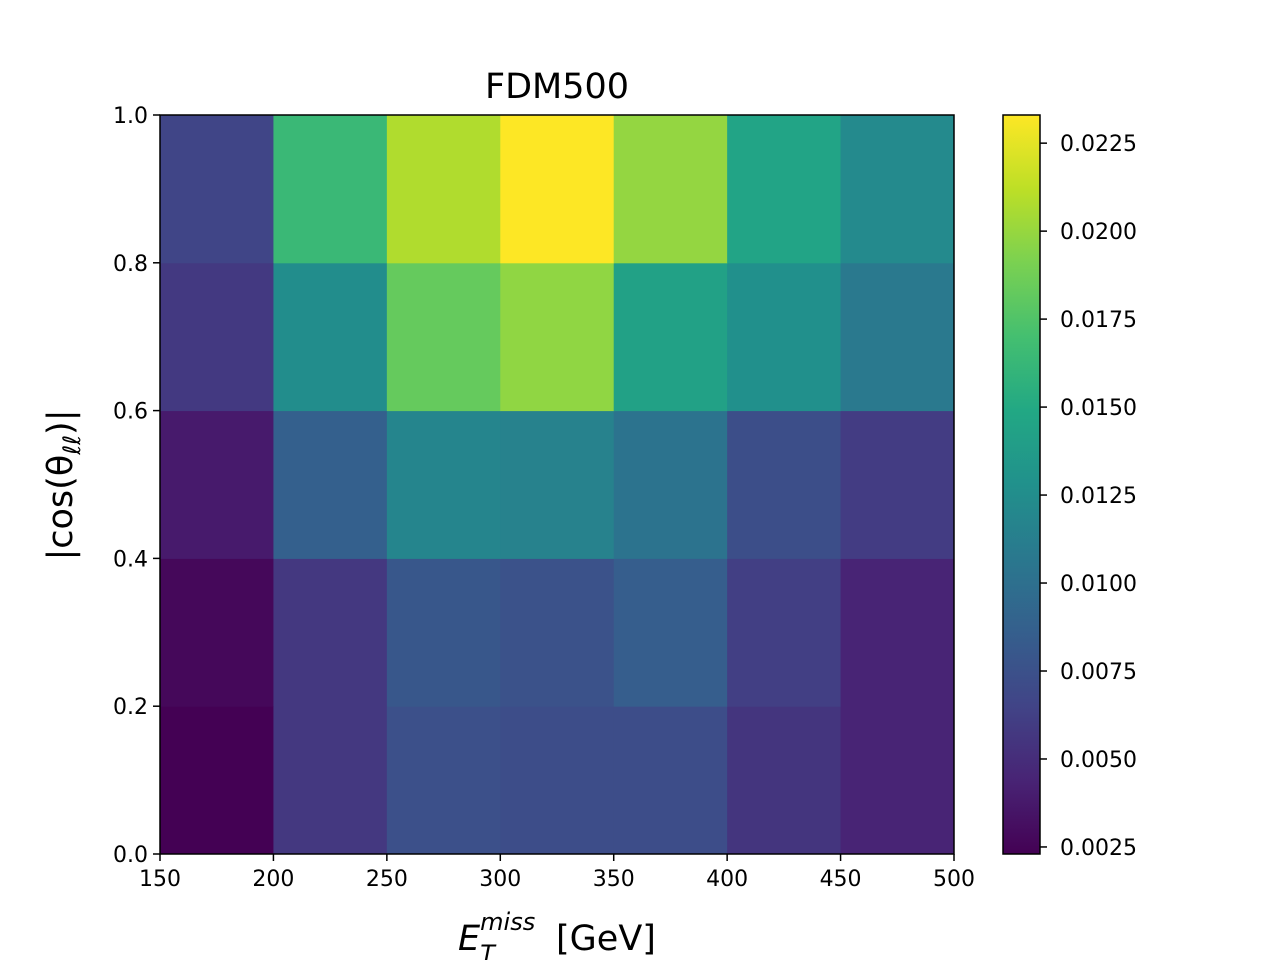  What do you see at coordinates (160, 879) in the screenshot?
I see `x-tick-label: 150` at bounding box center [160, 879].